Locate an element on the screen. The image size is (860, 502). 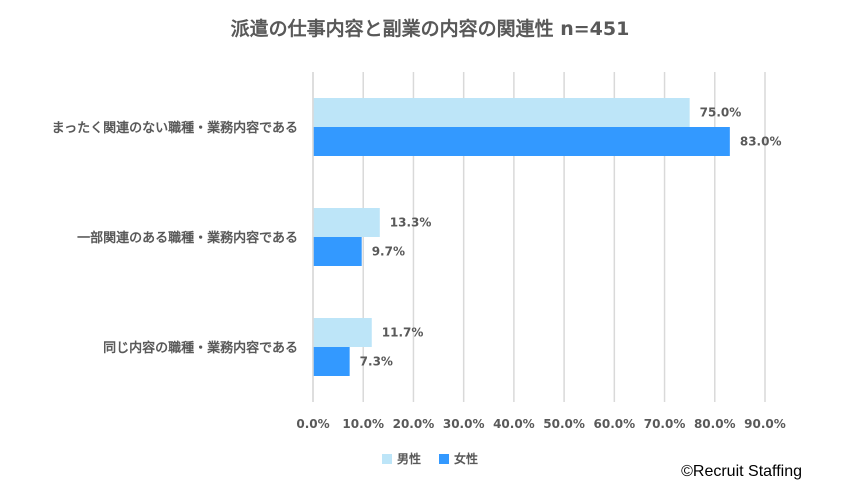
category-label: 一部関連のある職種・業務内容である is located at coordinates (187, 238).